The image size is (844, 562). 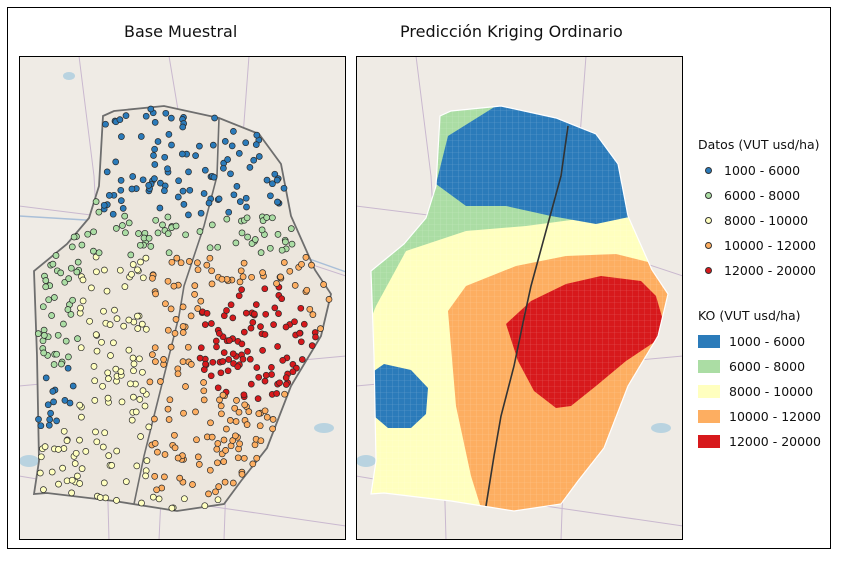 I want to click on legend-dot, so click(x=708, y=195).